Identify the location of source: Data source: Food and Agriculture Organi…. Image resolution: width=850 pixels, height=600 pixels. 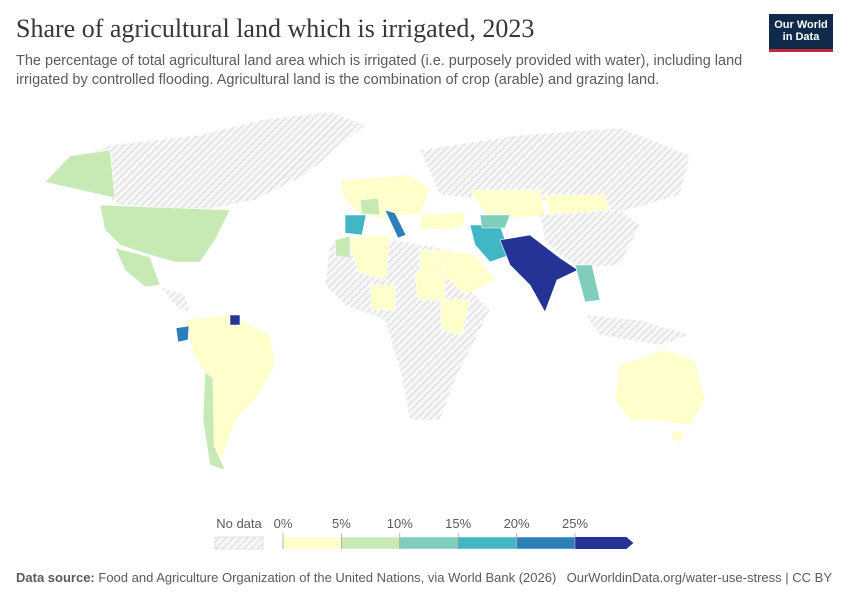
(286, 577).